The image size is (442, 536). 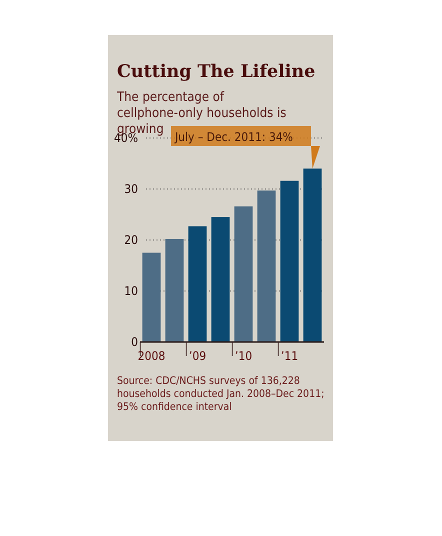 I want to click on y-tick-label: 0, so click(x=134, y=342).